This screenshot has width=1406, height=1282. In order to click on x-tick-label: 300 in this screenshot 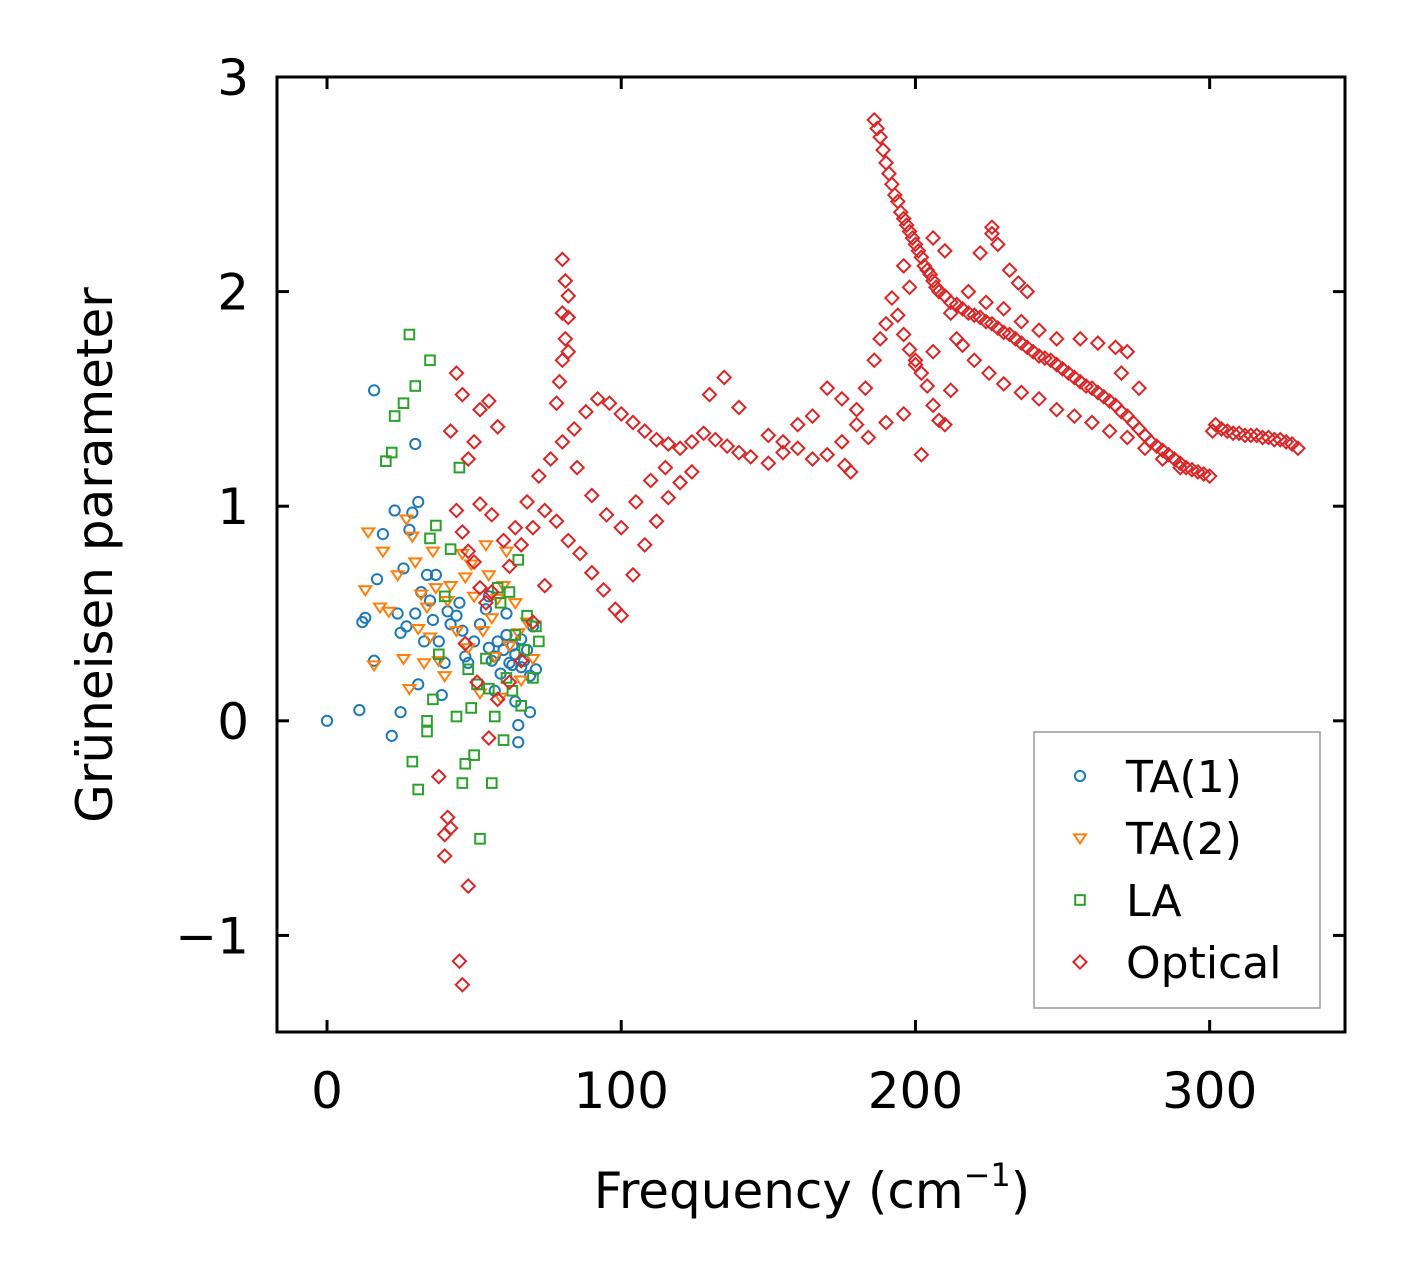, I will do `click(1209, 1091)`.